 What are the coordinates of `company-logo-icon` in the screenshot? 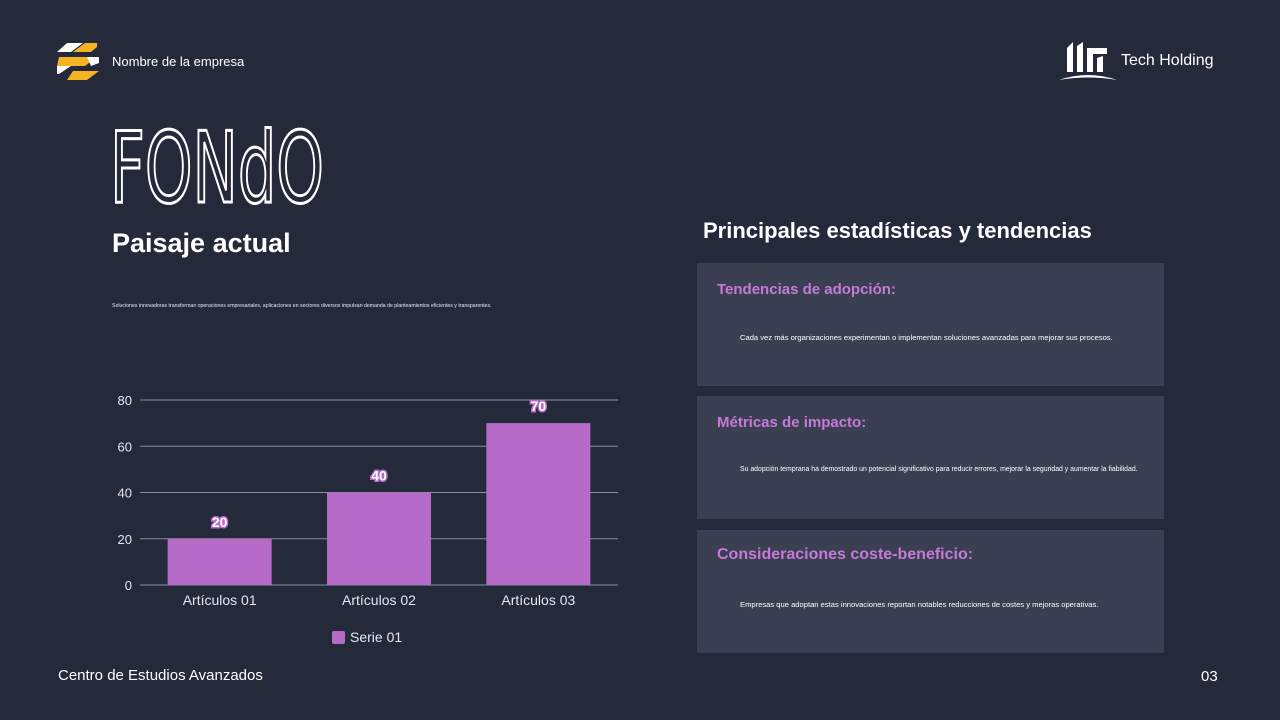 It's located at (78, 61).